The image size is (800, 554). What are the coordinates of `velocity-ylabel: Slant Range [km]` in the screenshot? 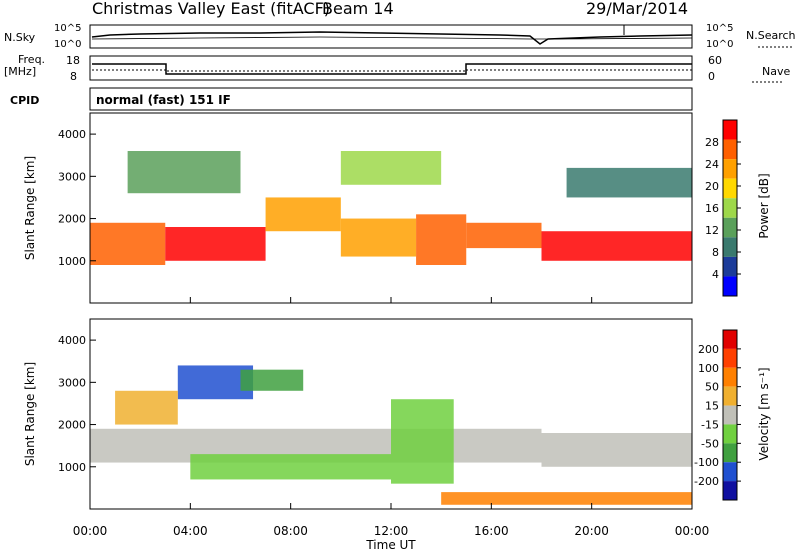 It's located at (30, 414).